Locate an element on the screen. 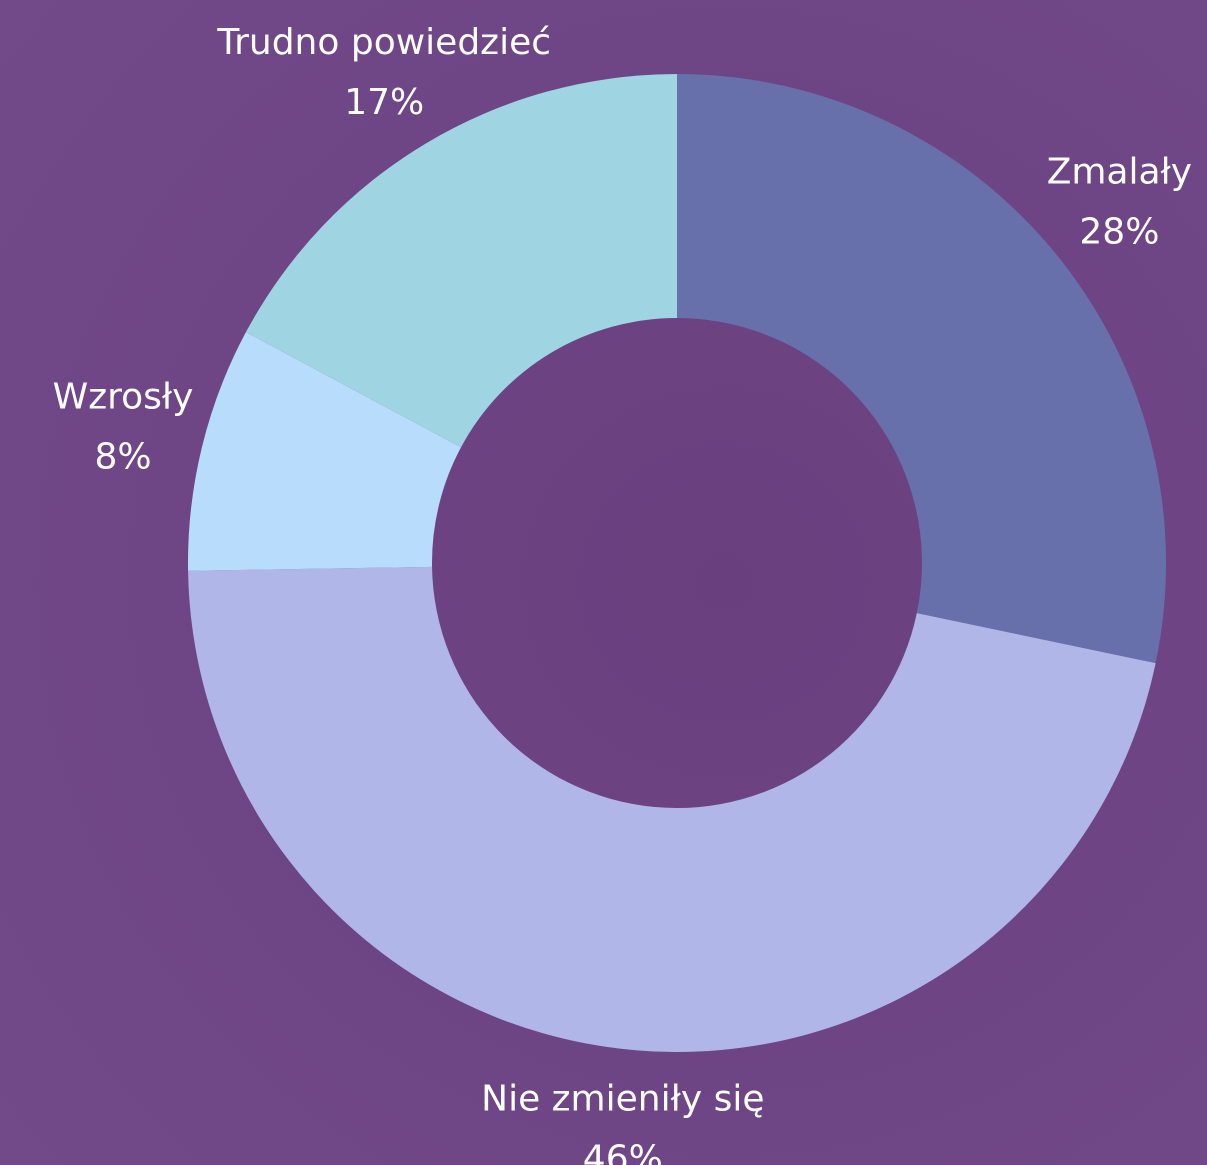  slice-label: Zmalały is located at coordinates (1119, 172).